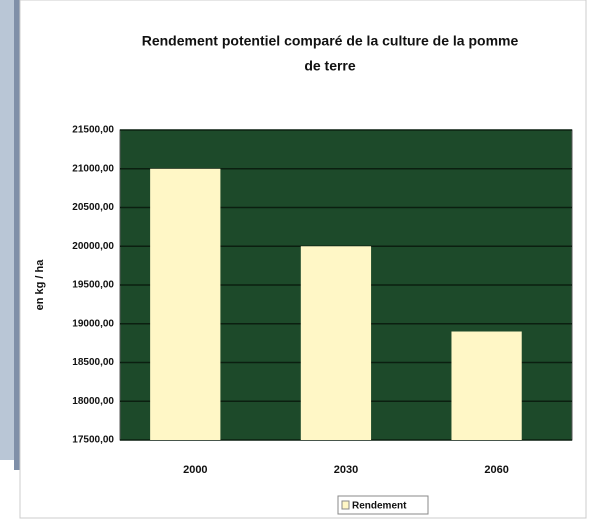 This screenshot has width=593, height=522. What do you see at coordinates (345, 505) in the screenshot?
I see `legend-swatch` at bounding box center [345, 505].